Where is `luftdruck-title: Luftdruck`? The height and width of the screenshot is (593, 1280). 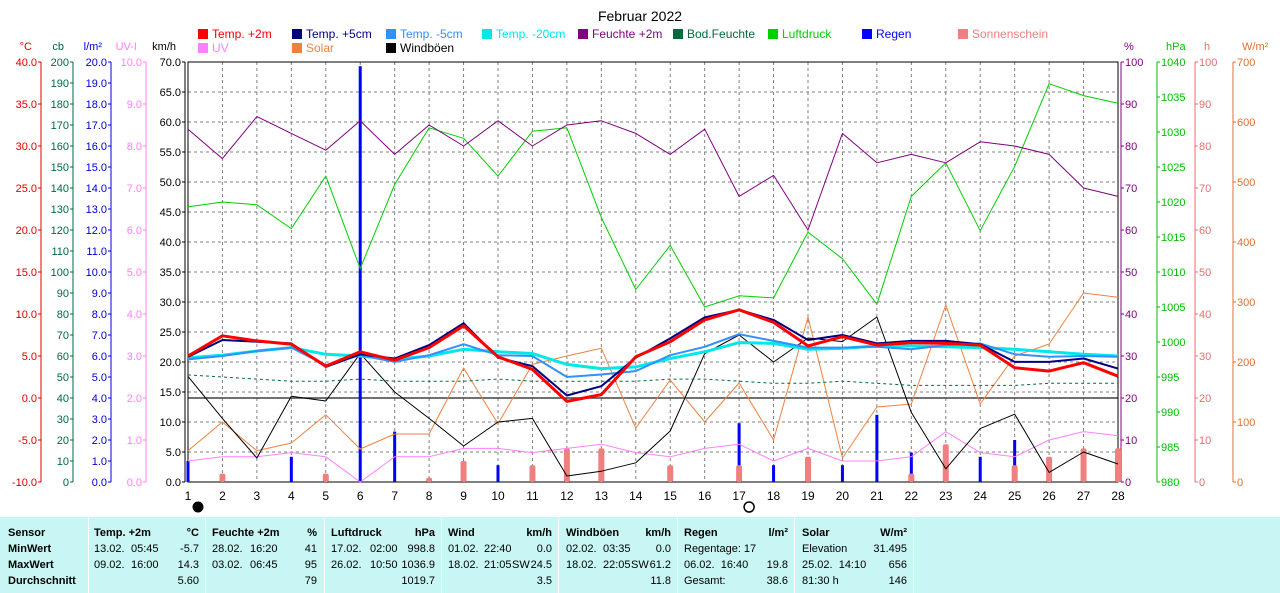
luftdruck-title: Luftdruck is located at coordinates (356, 533).